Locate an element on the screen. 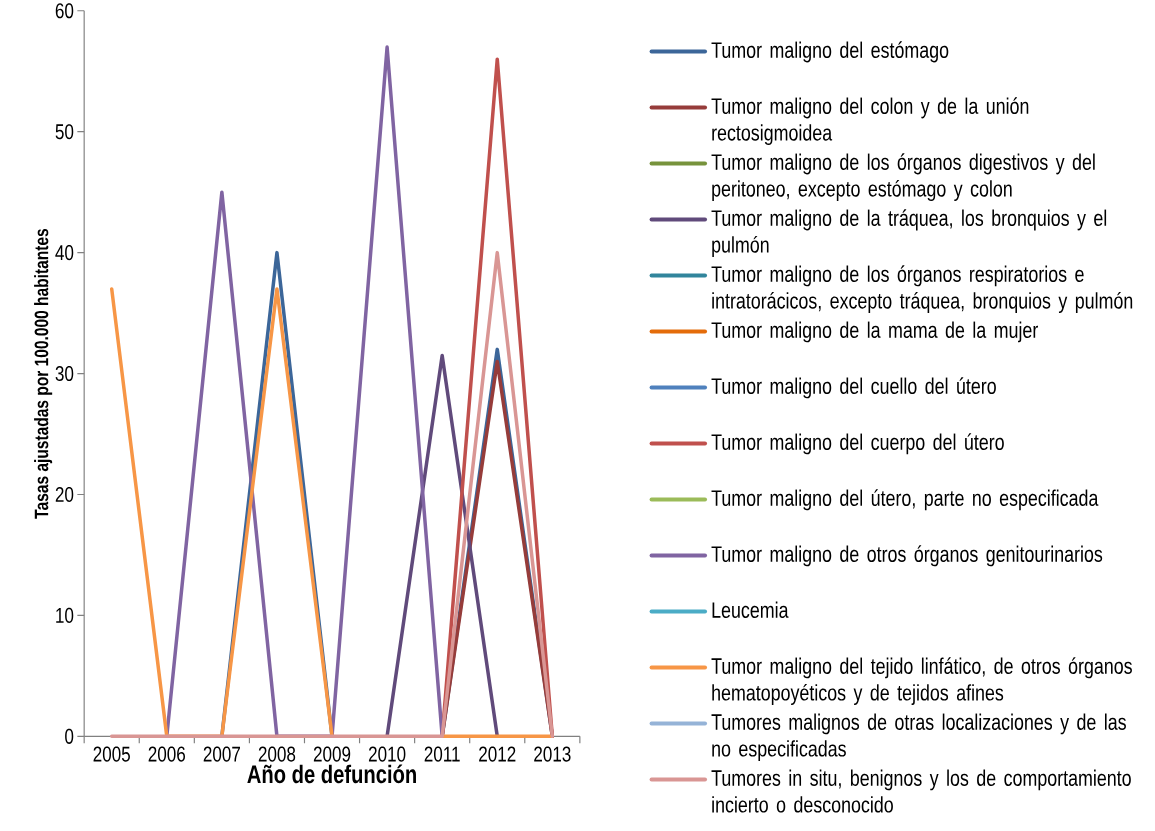 The height and width of the screenshot is (831, 1155). x-tick-label: 2011 is located at coordinates (442, 754).